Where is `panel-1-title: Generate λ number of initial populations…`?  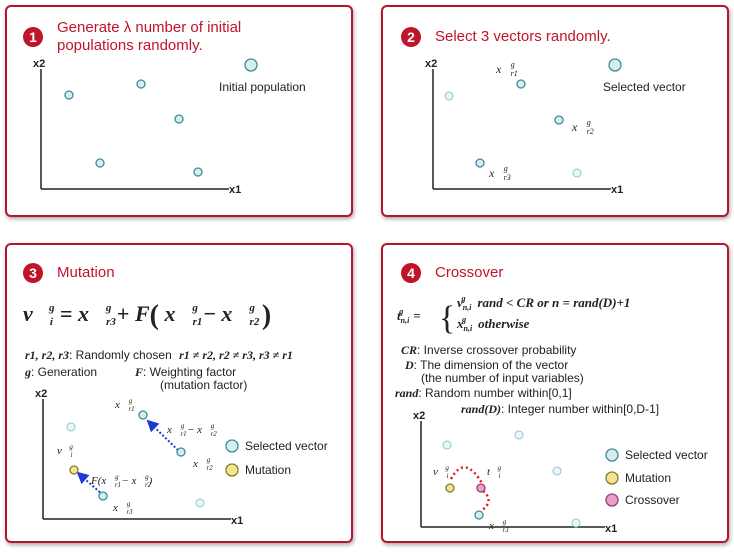 panel-1-title: Generate λ number of initial populations… is located at coordinates (149, 36).